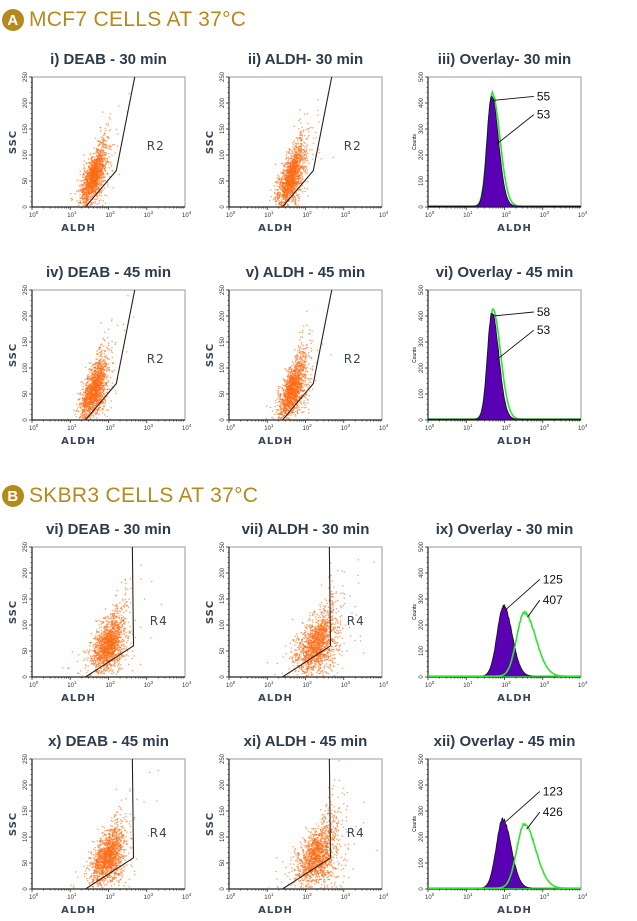  Describe the element at coordinates (26, 341) in the screenshot. I see `y-tick-label: 150` at that location.